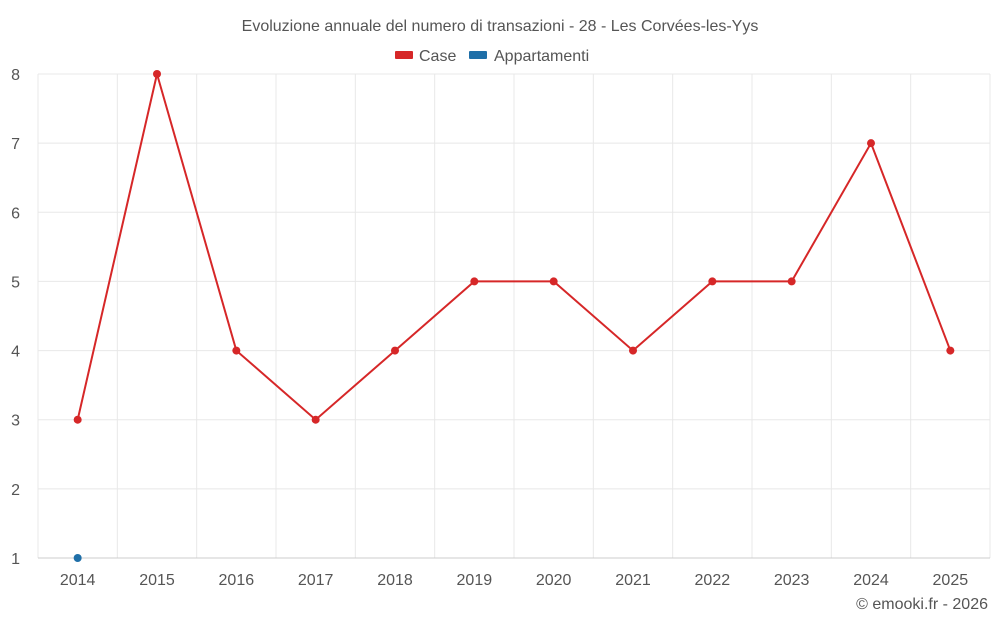 The width and height of the screenshot is (1000, 625). What do you see at coordinates (15, 75) in the screenshot?
I see `y-tick-label: 8` at bounding box center [15, 75].